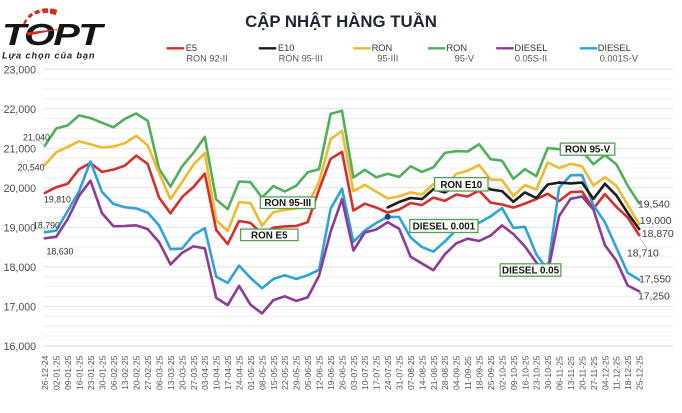 This screenshot has width=682, height=413. I want to click on svg-text: 25-12-25, so click(640, 372).